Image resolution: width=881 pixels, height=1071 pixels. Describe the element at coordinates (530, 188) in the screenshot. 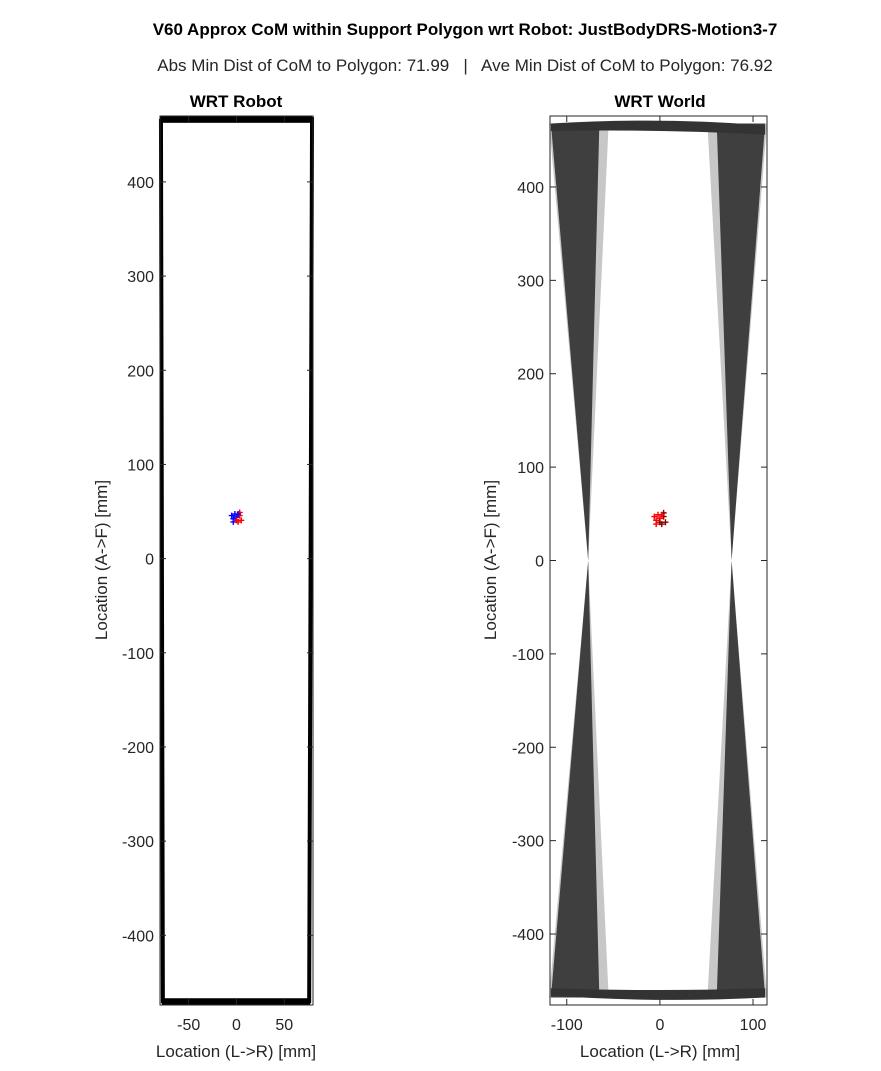

I see `wrt-world-ytick-label: 400` at that location.